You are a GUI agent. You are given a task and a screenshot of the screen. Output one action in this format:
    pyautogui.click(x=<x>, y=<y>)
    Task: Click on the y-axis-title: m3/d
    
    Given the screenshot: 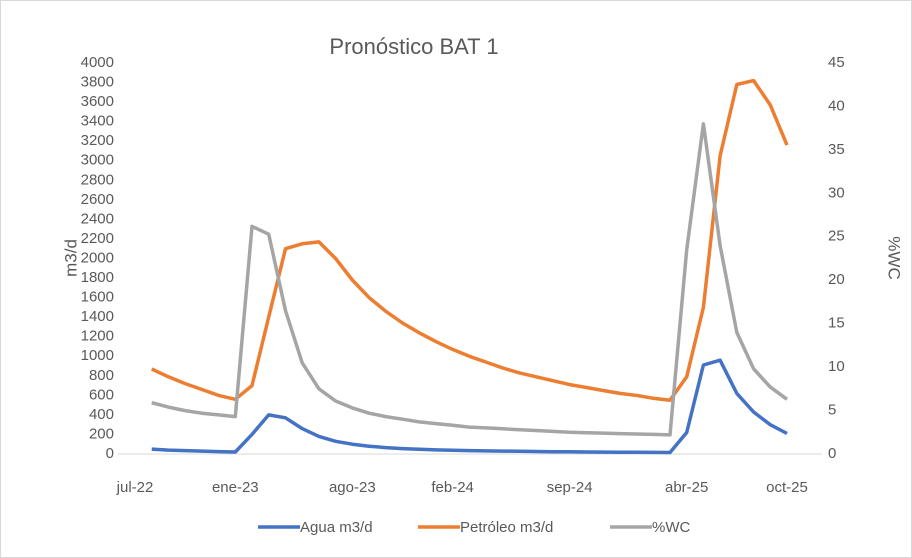 What is the action you would take?
    pyautogui.click(x=70, y=258)
    